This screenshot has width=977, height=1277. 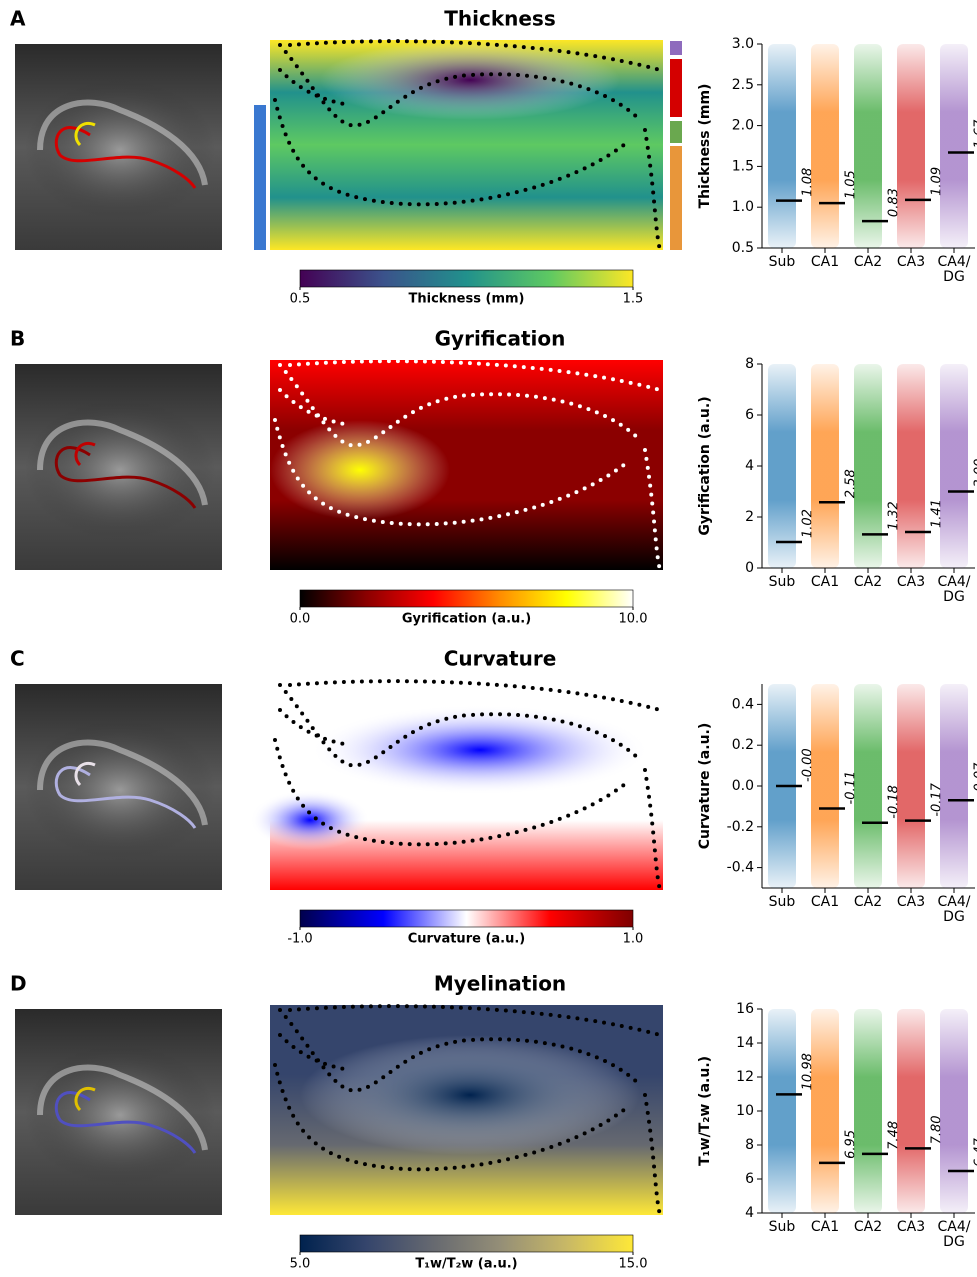 I want to click on heatmap-hotspot, so click(x=360, y=470).